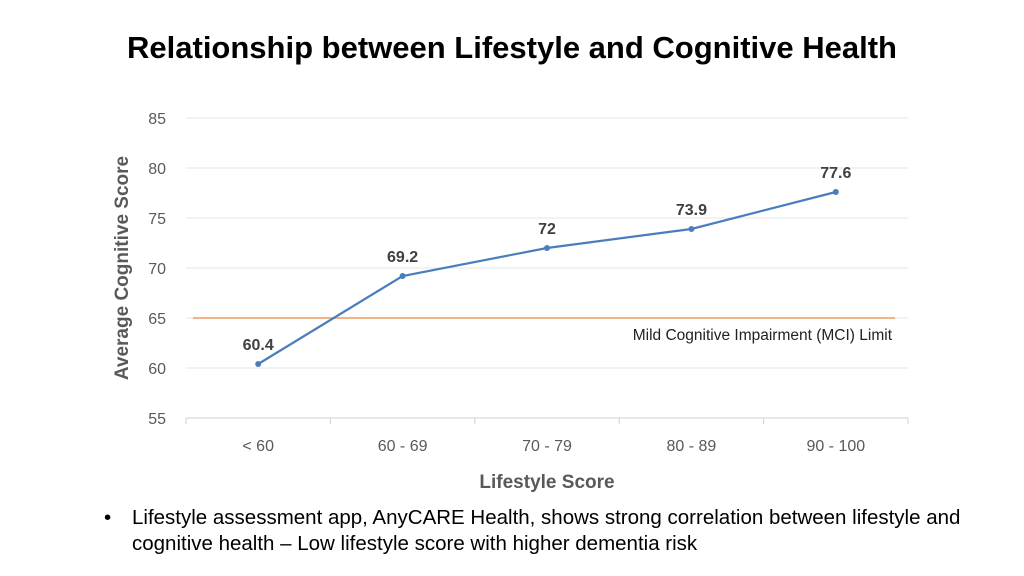 The width and height of the screenshot is (1024, 576). I want to click on y-axis-label: Average Cognitive Score, so click(122, 268).